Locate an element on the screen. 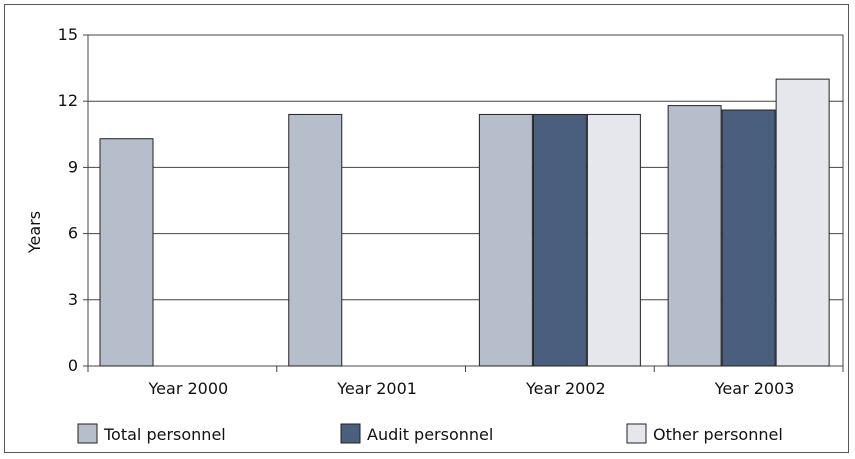 The width and height of the screenshot is (855, 459). bar-total-personnel-year-2002 is located at coordinates (505, 240).